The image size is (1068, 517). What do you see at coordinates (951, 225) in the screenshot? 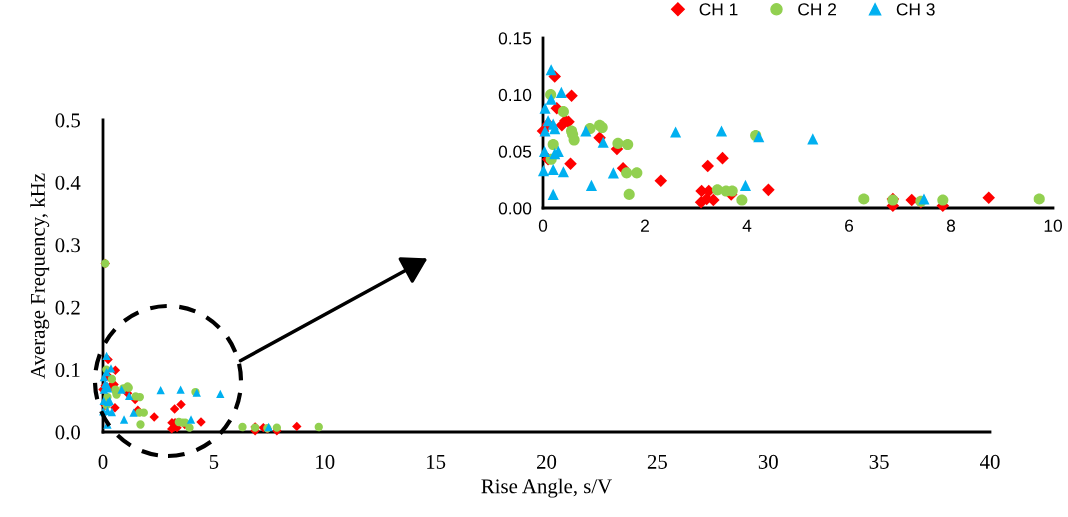
I see `x-tick-label: 8` at bounding box center [951, 225].